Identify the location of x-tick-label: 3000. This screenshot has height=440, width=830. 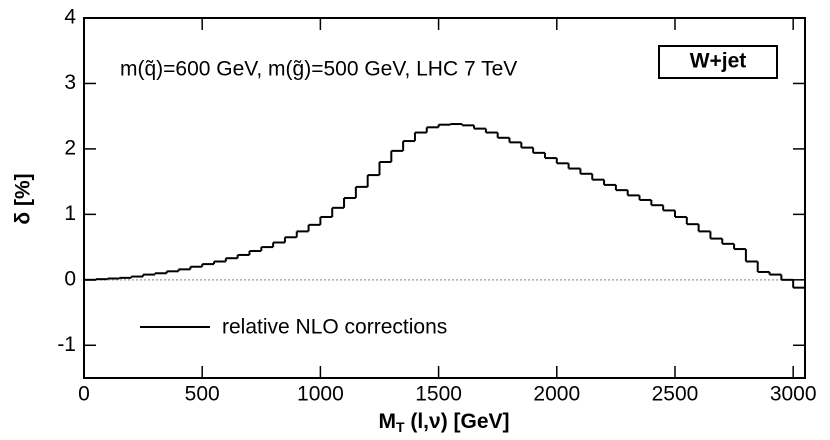
(793, 394).